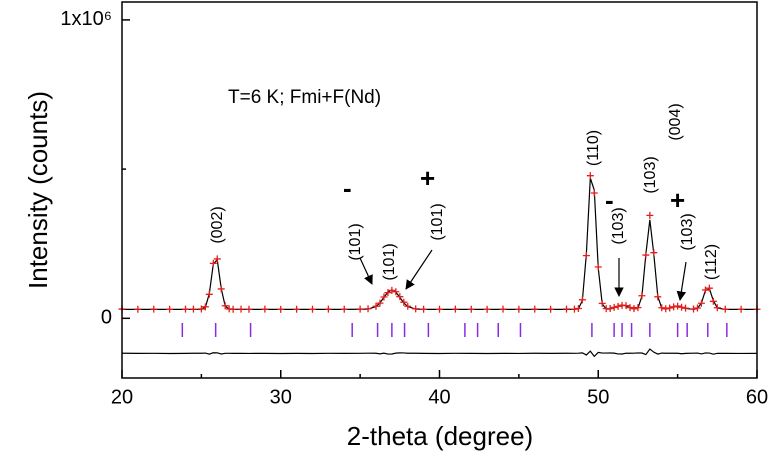 Image resolution: width=774 pixels, height=460 pixels. What do you see at coordinates (106, 318) in the screenshot?
I see `y-tick-label: 0` at bounding box center [106, 318].